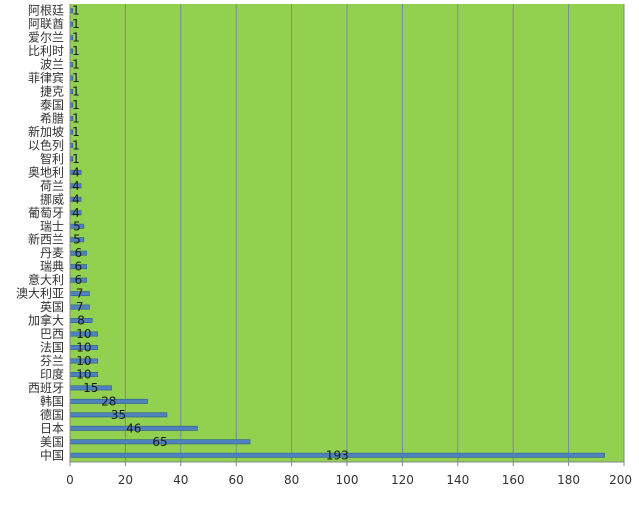 Image resolution: width=639 pixels, height=516 pixels. Describe the element at coordinates (90, 388) in the screenshot. I see `data-label: 15` at that location.